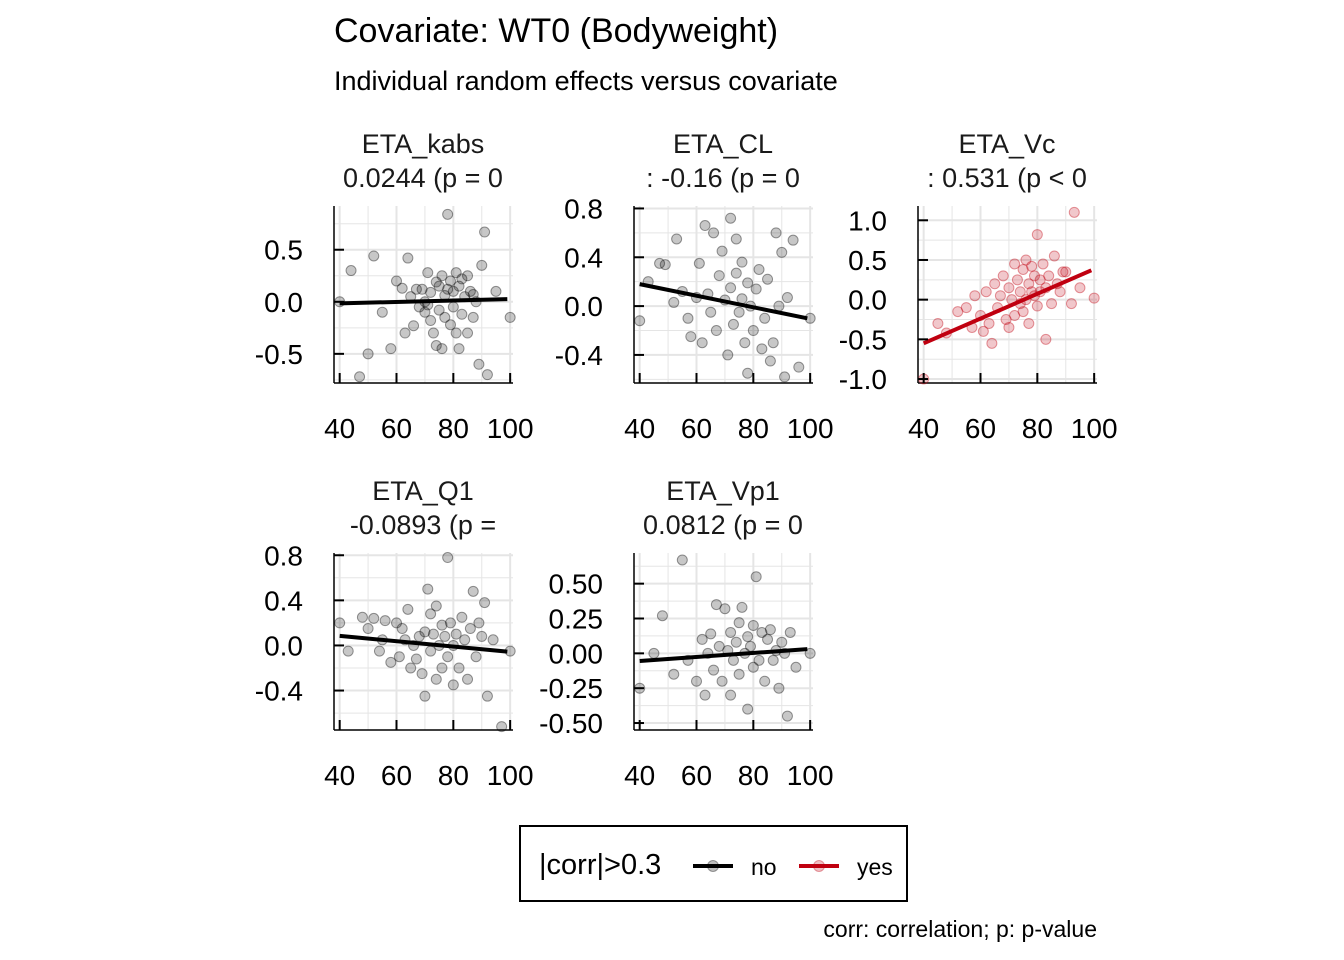 This screenshot has height=960, width=1344. What do you see at coordinates (600, 865) in the screenshot?
I see `legend-title: |corr|>0.3` at bounding box center [600, 865].